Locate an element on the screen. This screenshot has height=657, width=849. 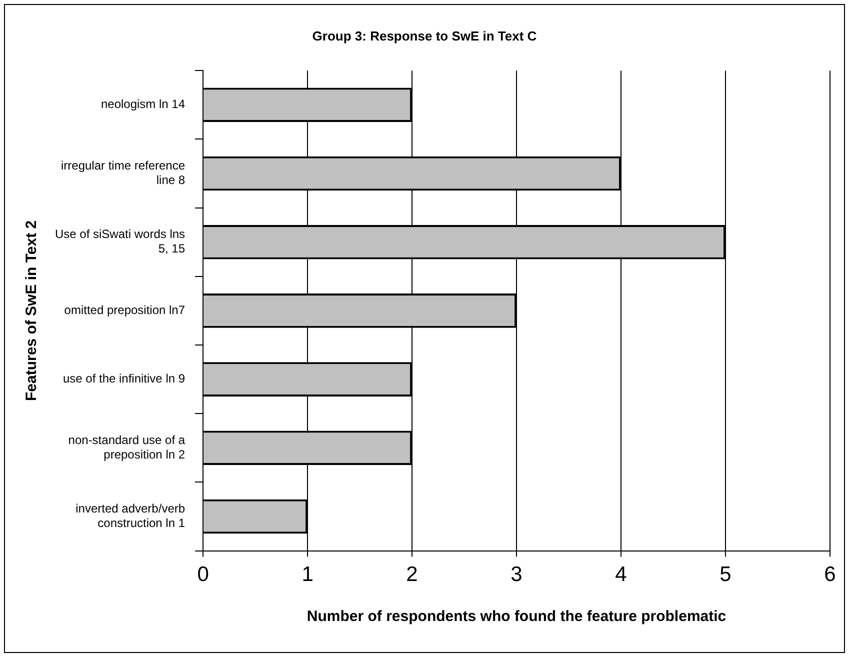
y-tick-label: use of the infinitive ln 9 is located at coordinates (124, 379).